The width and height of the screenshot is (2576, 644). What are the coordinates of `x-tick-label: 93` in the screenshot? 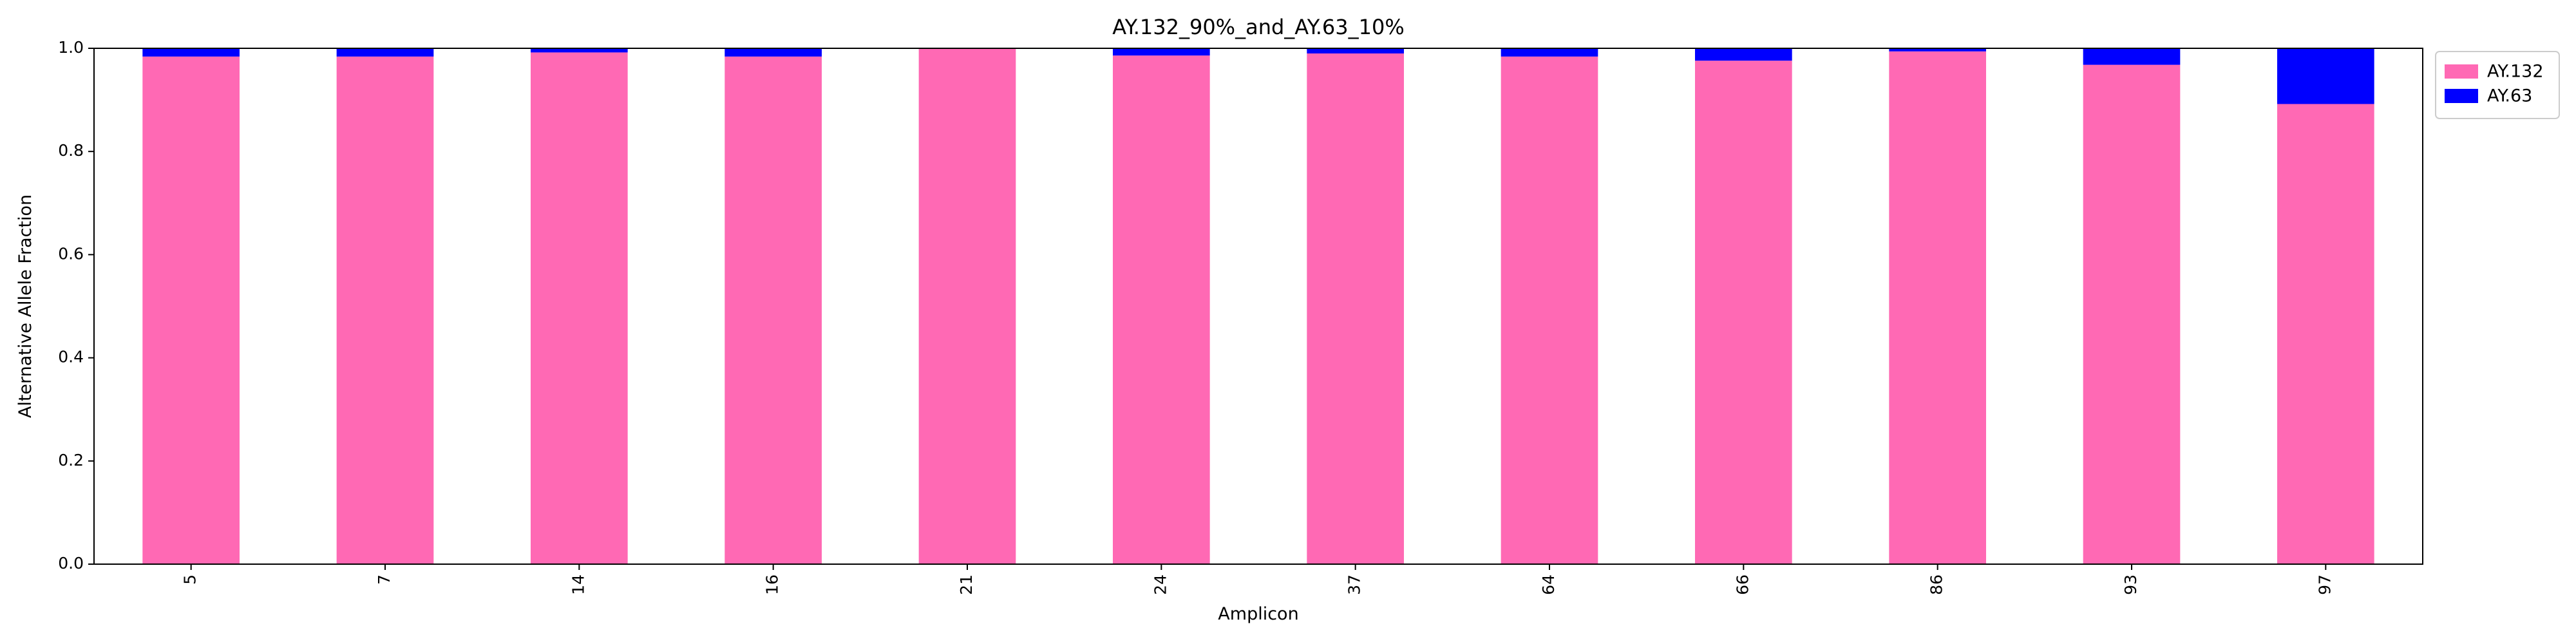 It's located at (2130, 585).